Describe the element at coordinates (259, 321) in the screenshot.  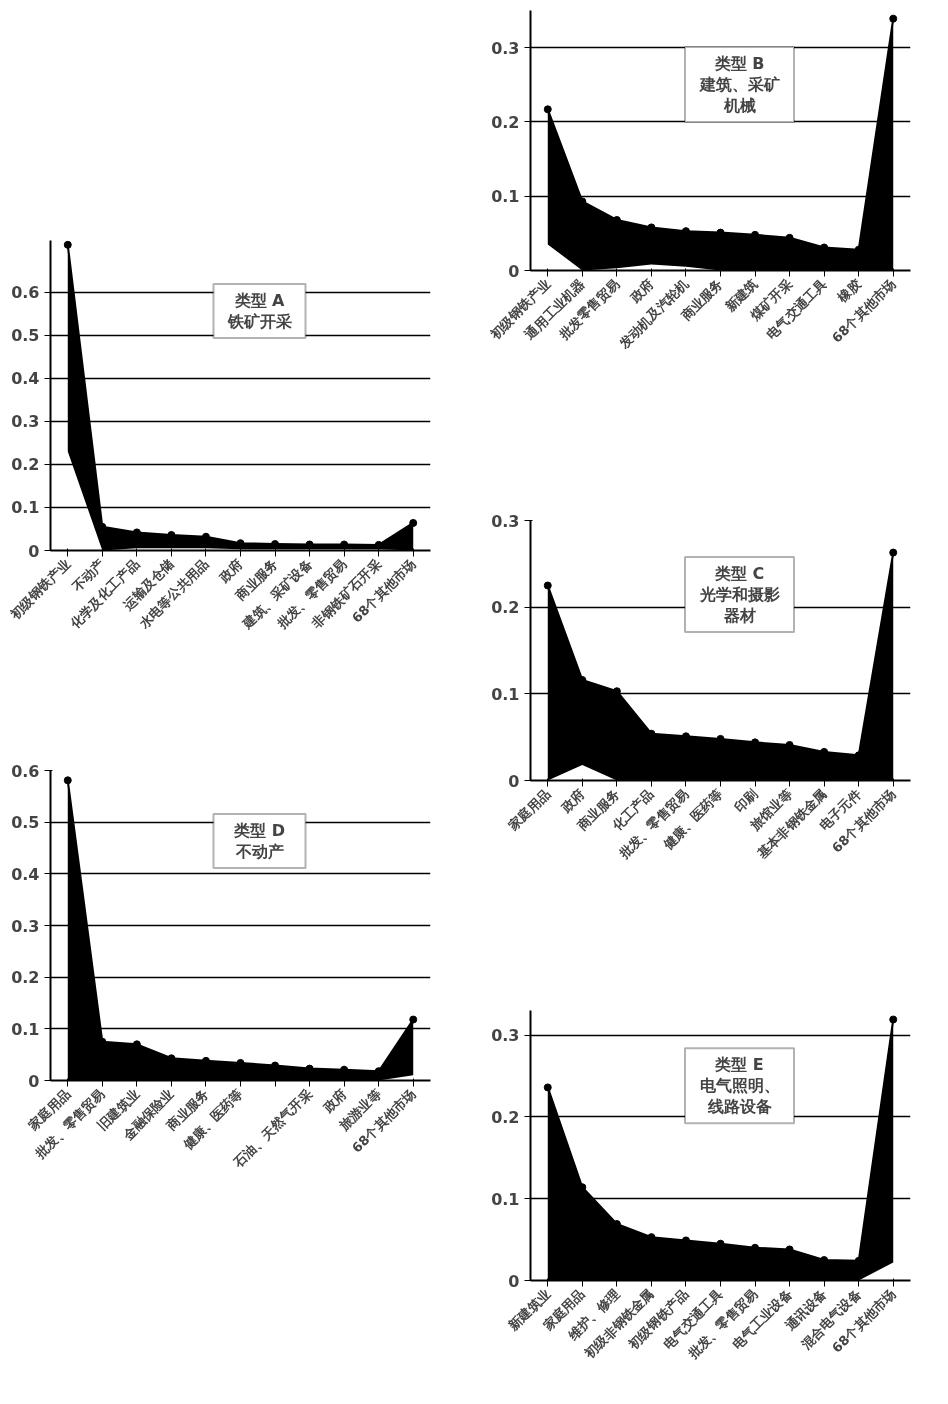
I see `text: 铁矿开采` at that location.